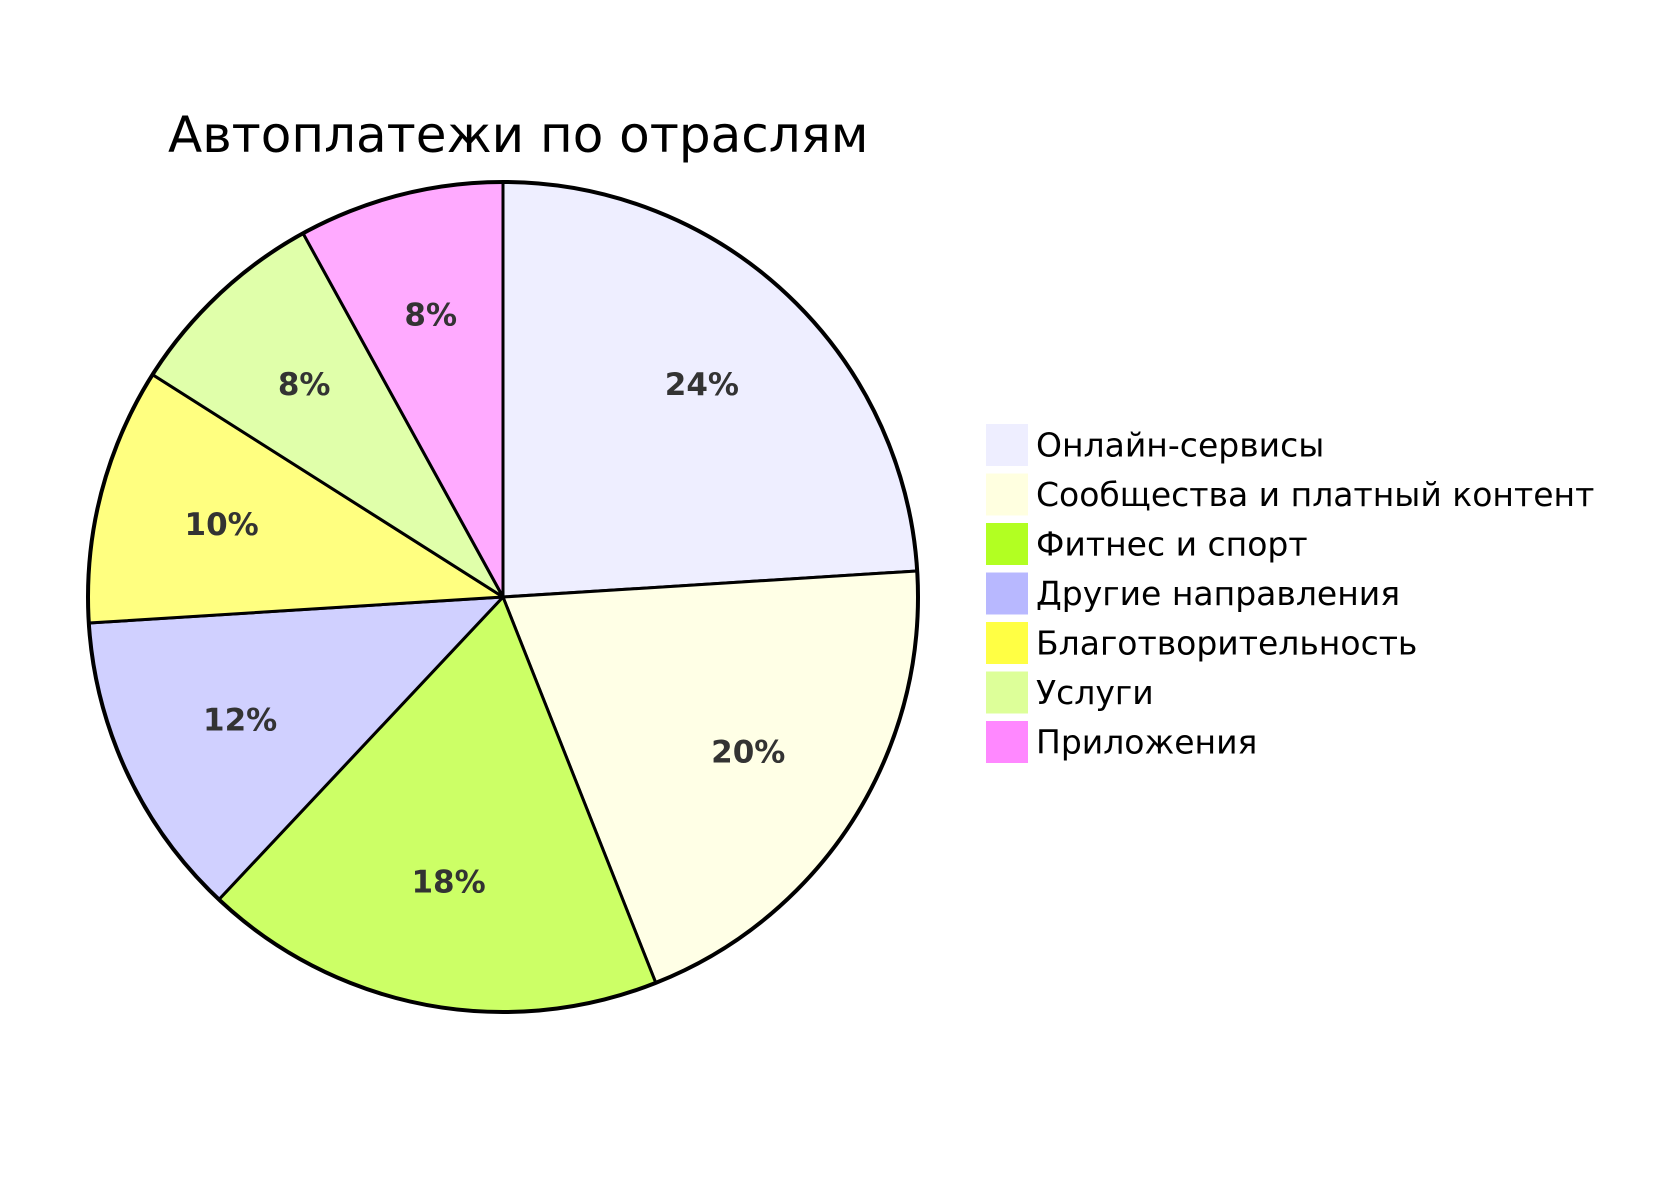  I want to click on legend-item: Приложения, so click(1121, 742).